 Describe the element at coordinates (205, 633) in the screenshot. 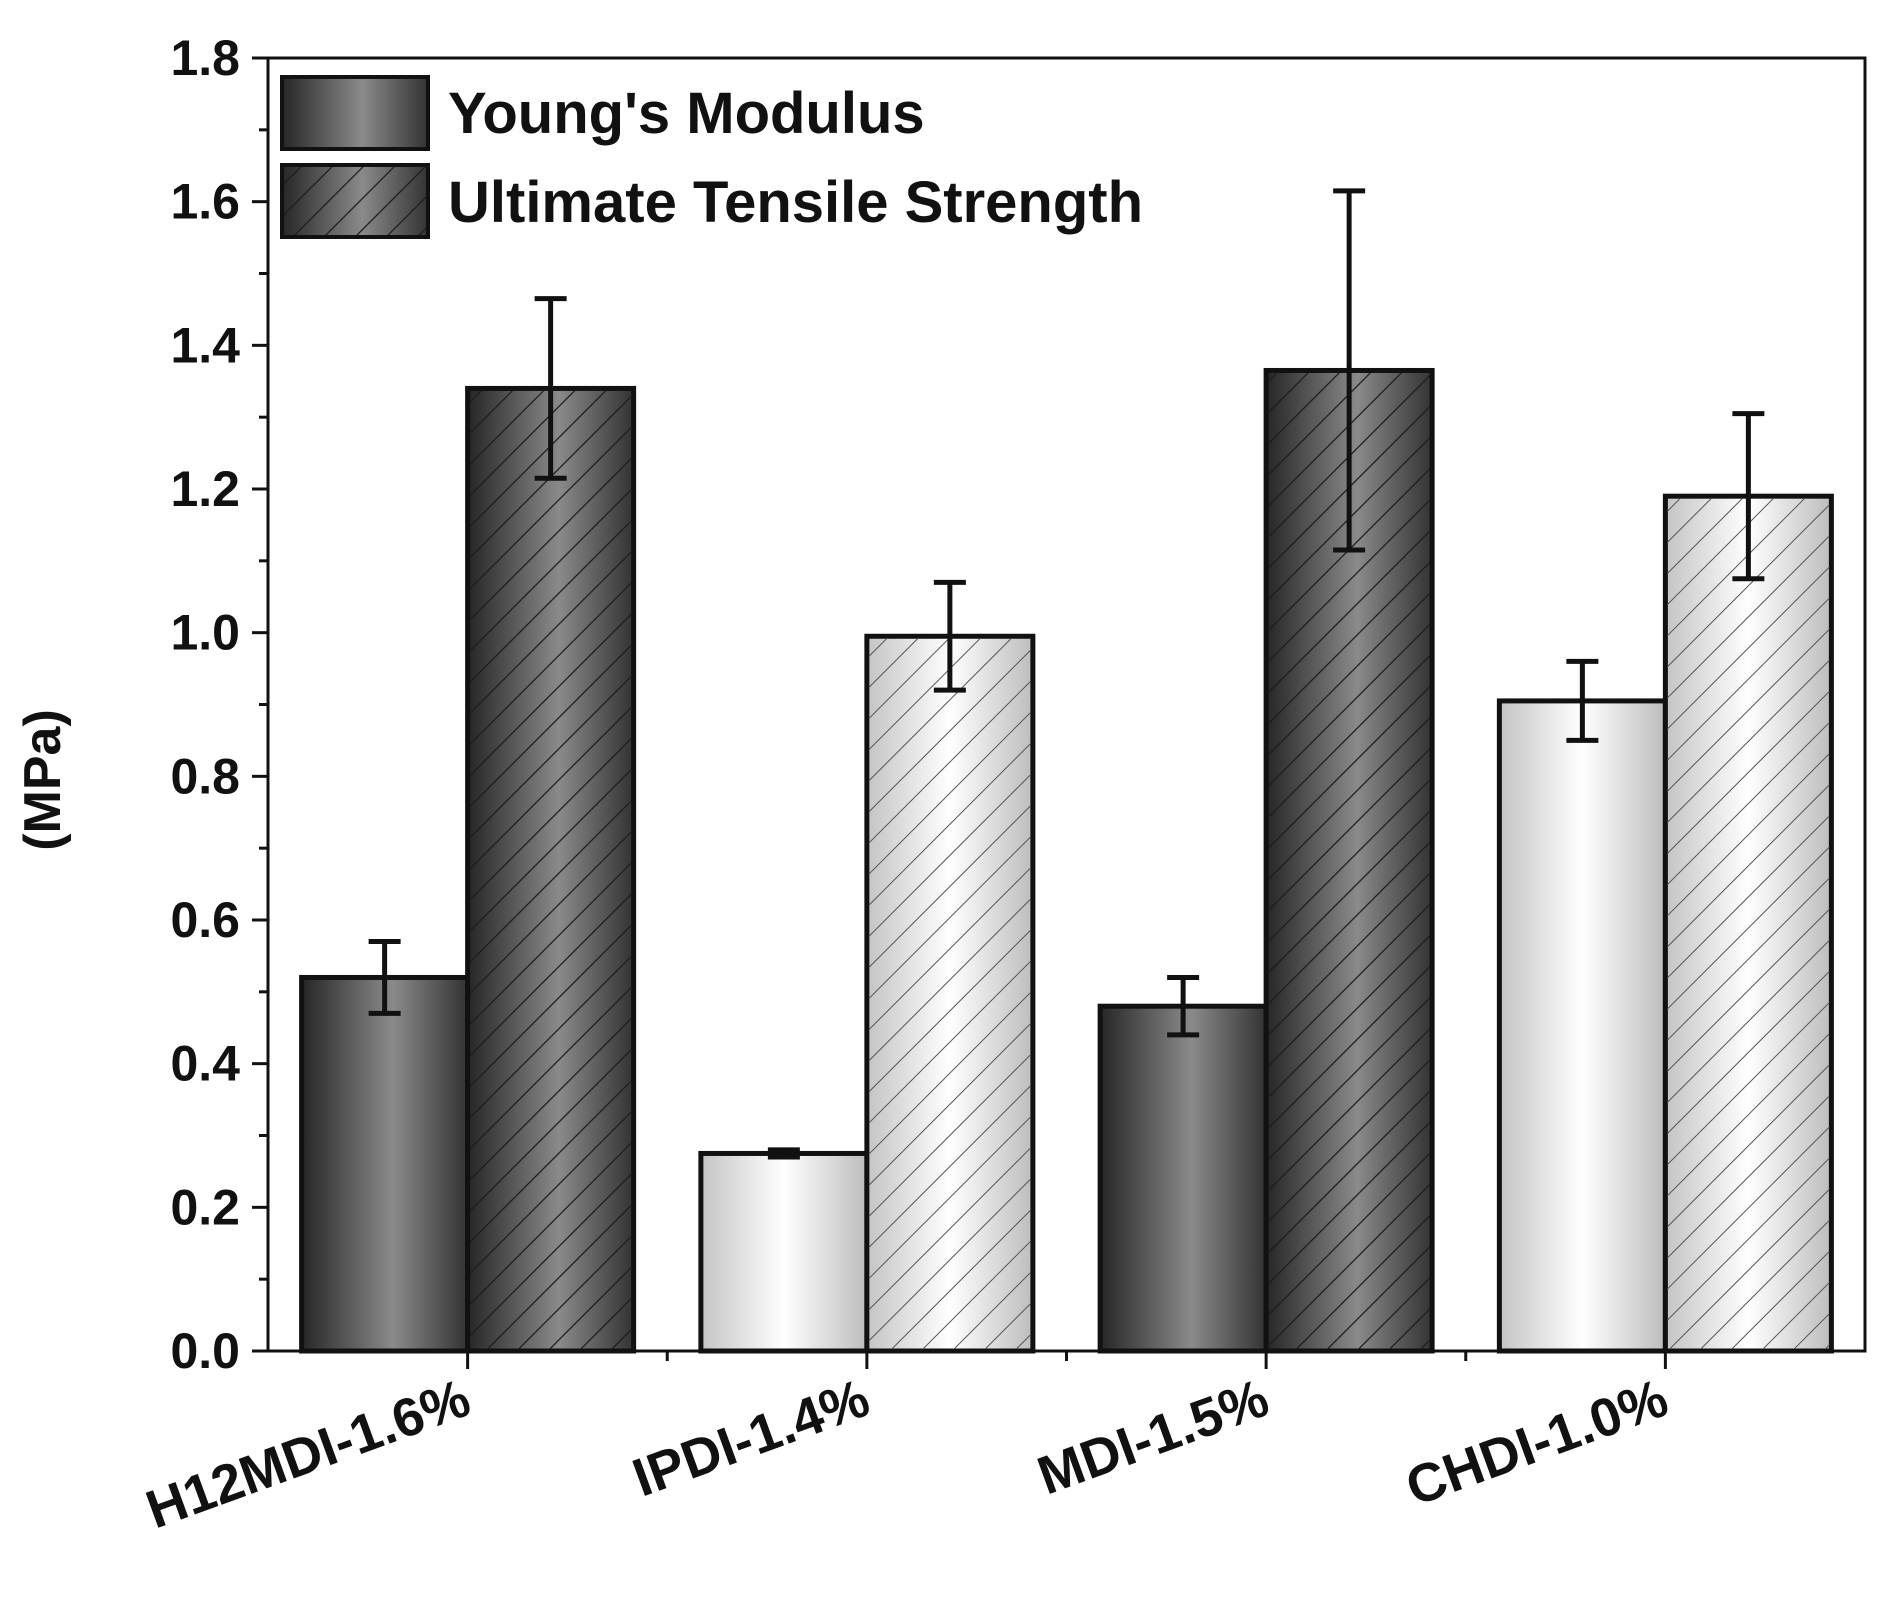

I see `y-tick-label: 1.0` at that location.